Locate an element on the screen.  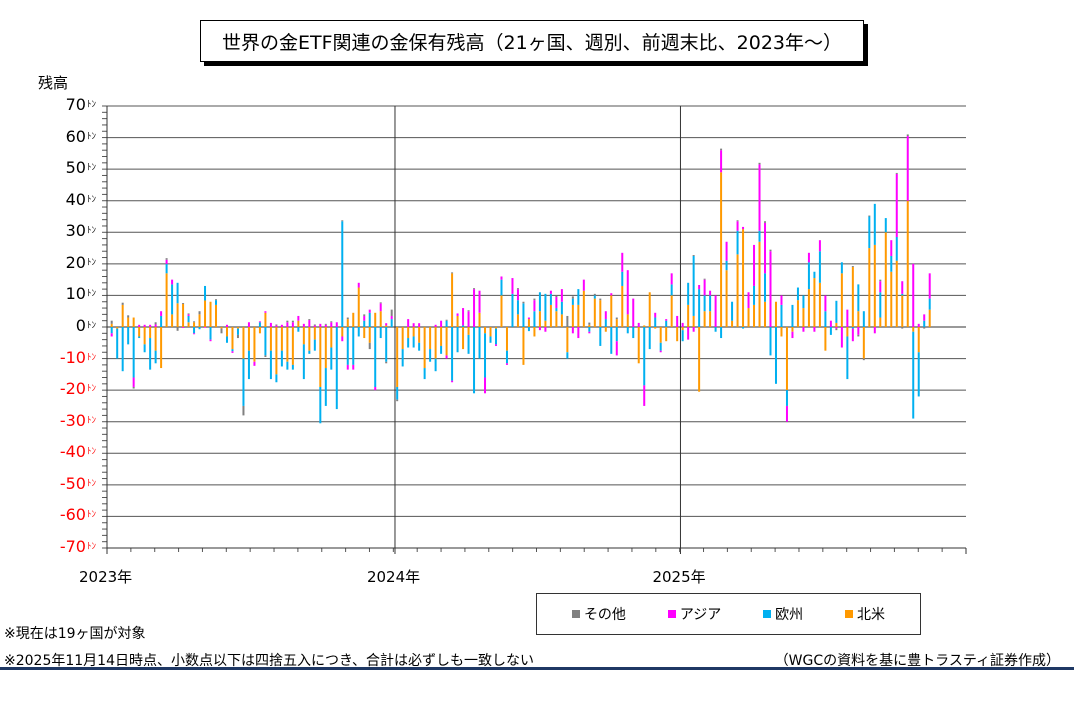
source-note: （WGCの資料を基に豊トラスティ証券作成） is located at coordinates (917, 661).